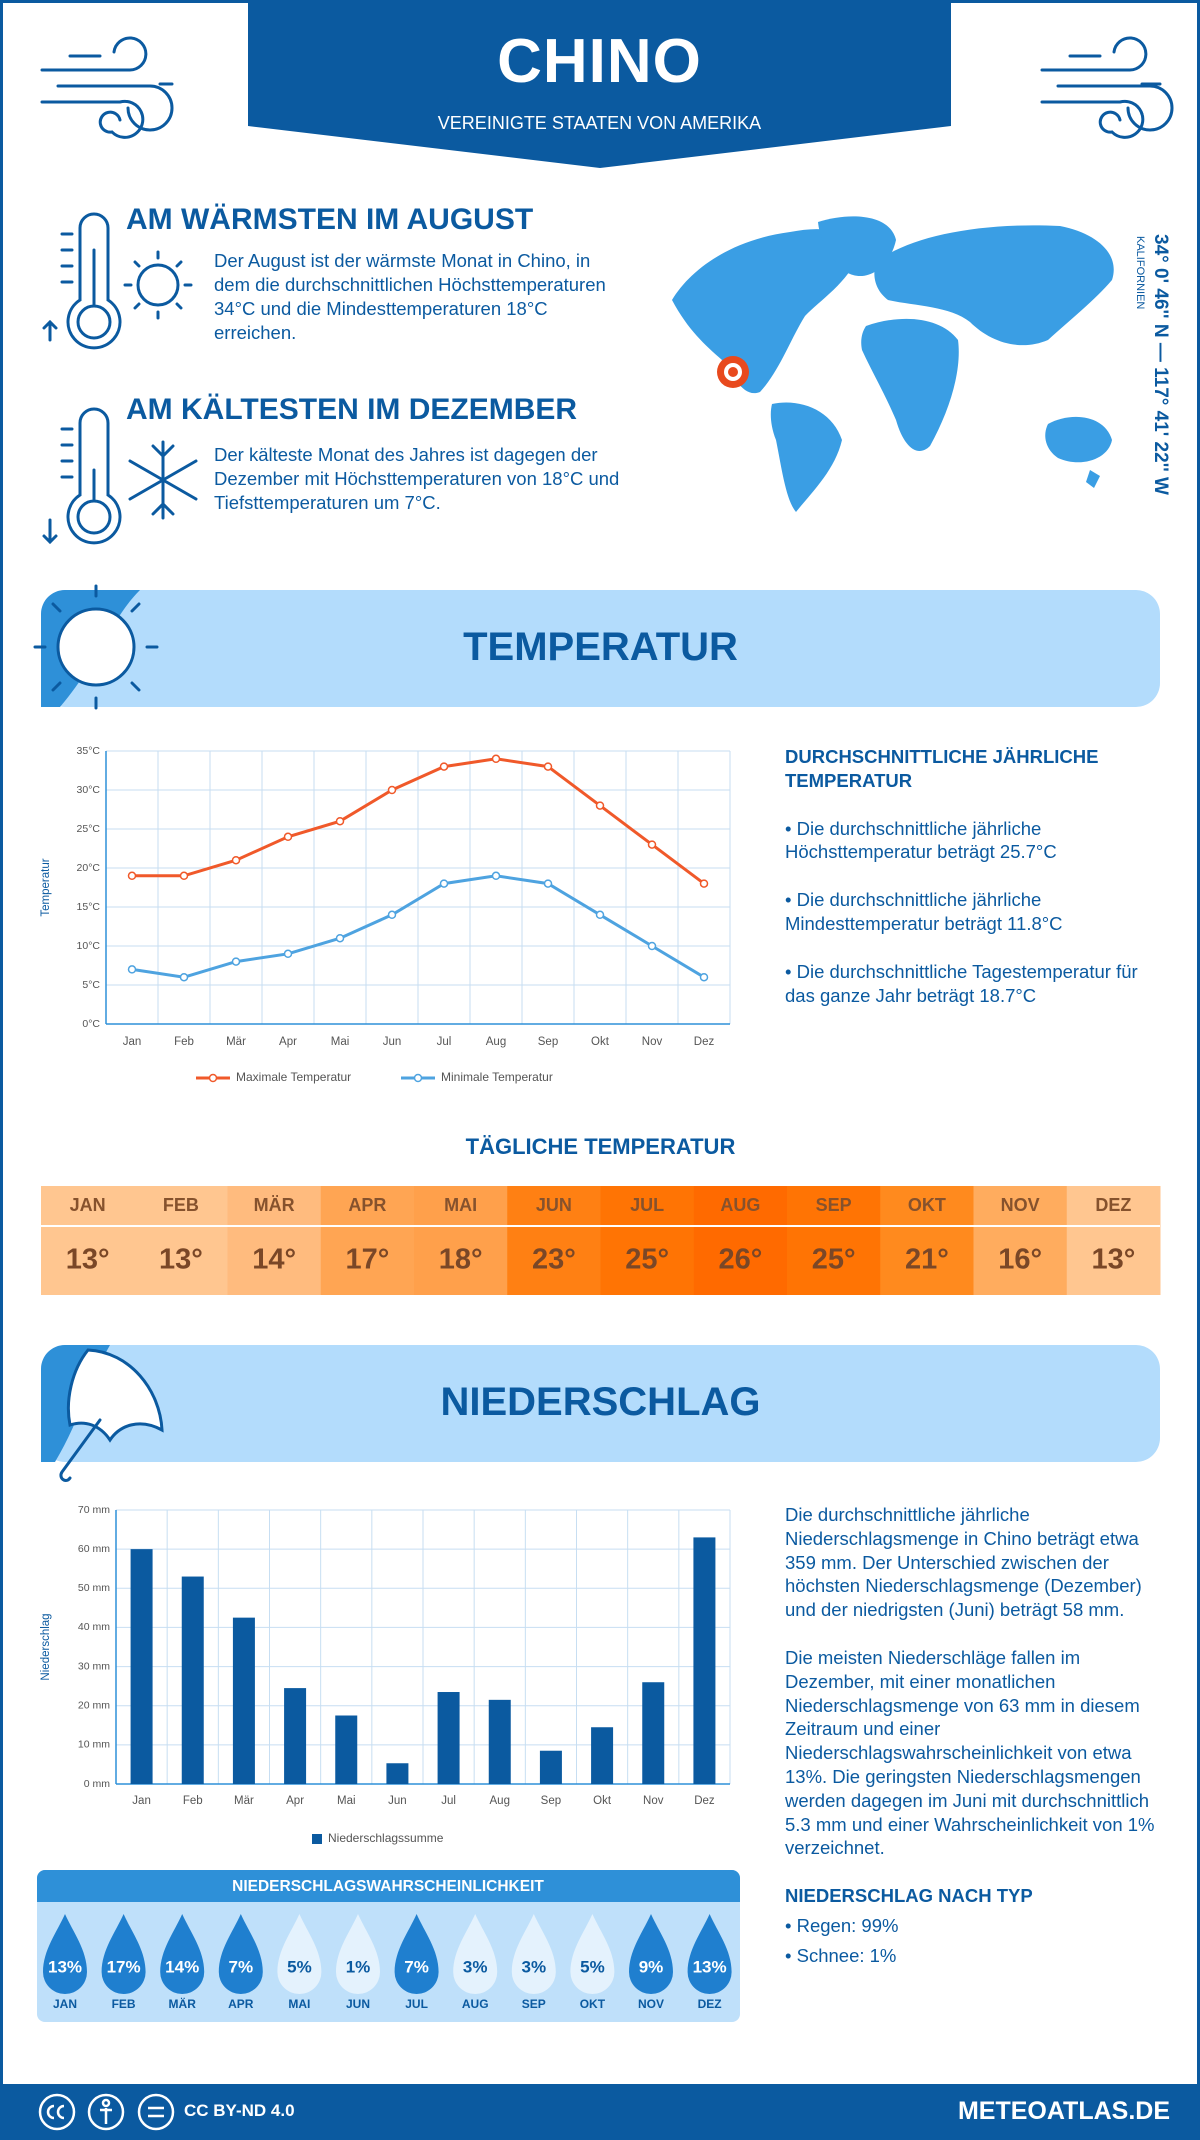  Describe the element at coordinates (651, 2004) in the screenshot. I see `probability-month: NOV` at that location.